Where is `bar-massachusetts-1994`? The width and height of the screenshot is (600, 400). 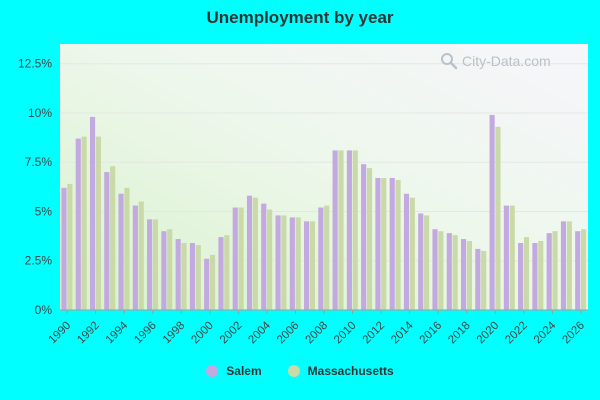
bar-massachusetts-1994 is located at coordinates (127, 248).